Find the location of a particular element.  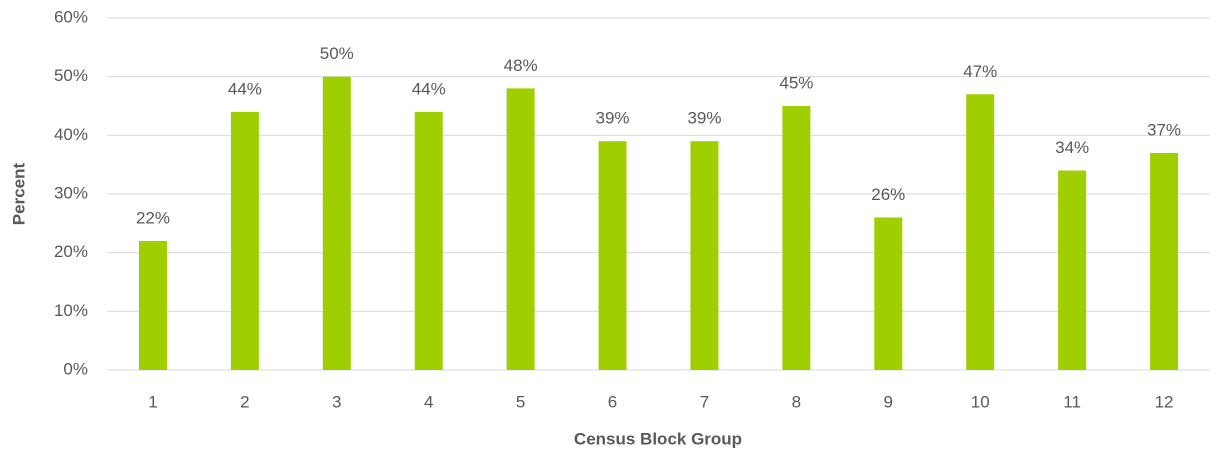

value-label: 22% is located at coordinates (153, 217).